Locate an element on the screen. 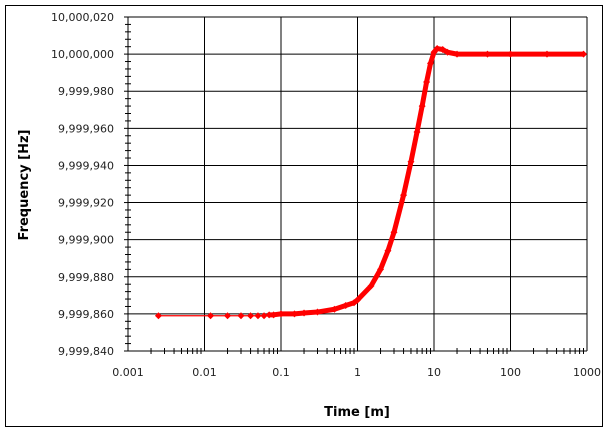  x-tick-label: 1000 is located at coordinates (587, 372).